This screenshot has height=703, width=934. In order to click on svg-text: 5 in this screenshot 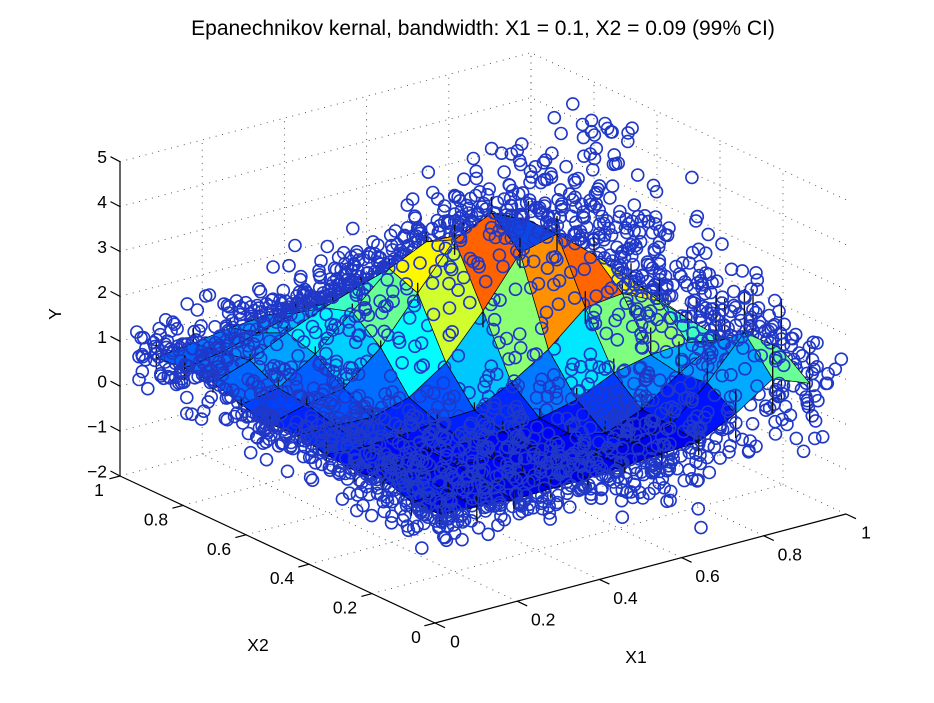, I will do `click(102, 157)`.